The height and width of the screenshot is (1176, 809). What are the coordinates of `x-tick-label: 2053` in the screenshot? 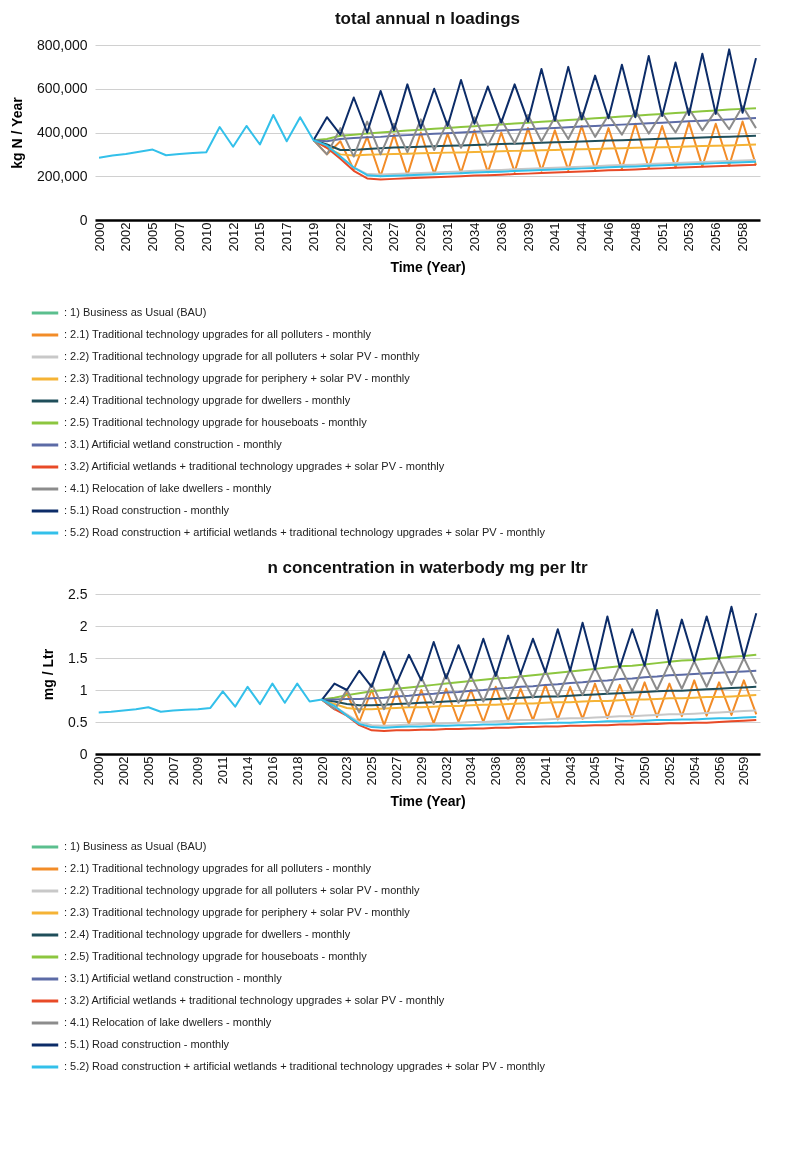 It's located at (689, 237).